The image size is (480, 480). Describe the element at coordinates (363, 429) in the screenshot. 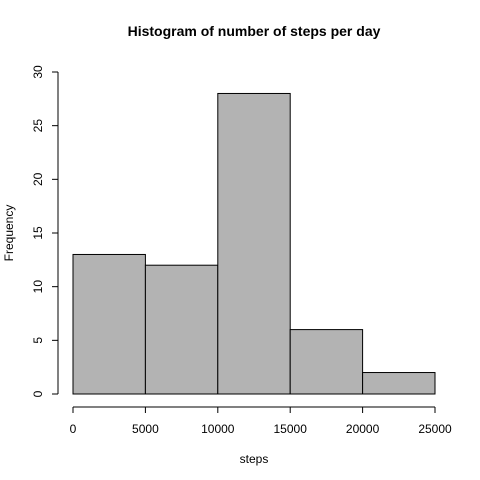

I see `x-tick-label: 20000` at that location.